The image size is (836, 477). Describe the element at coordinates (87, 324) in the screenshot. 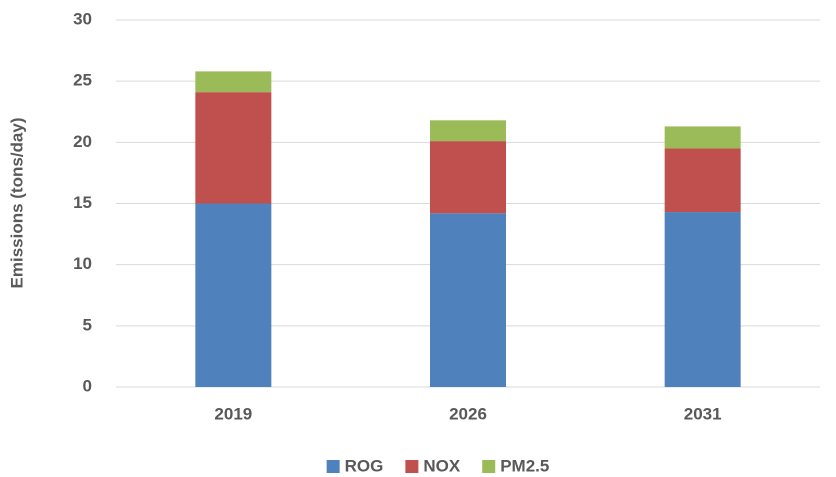

I see `y-tick-label: 5` at that location.